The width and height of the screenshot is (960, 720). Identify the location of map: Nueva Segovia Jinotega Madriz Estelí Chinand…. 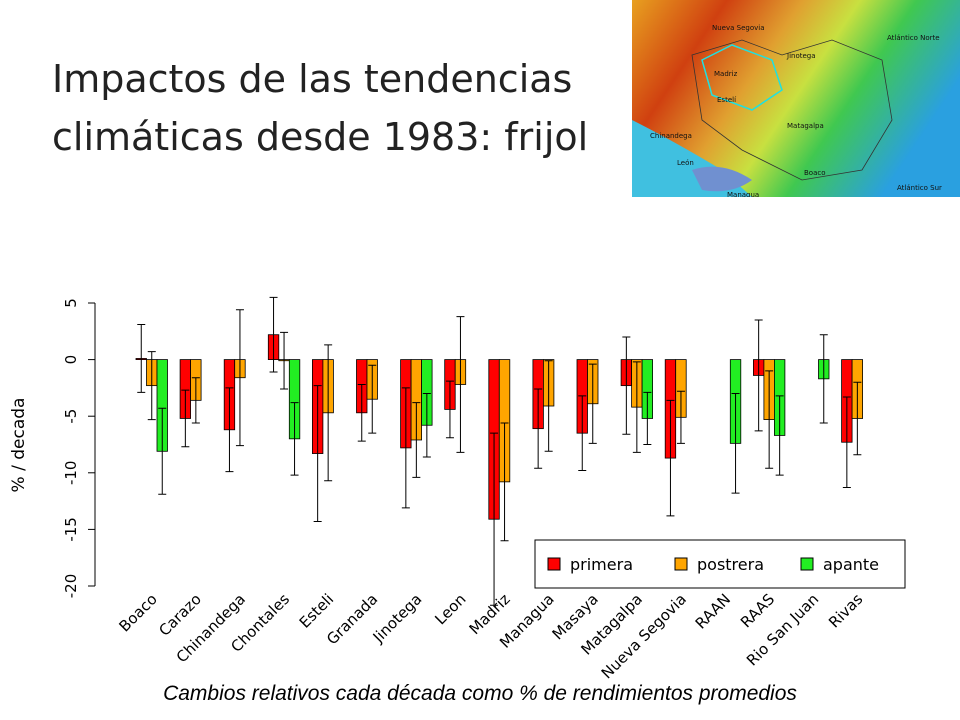
(796, 98).